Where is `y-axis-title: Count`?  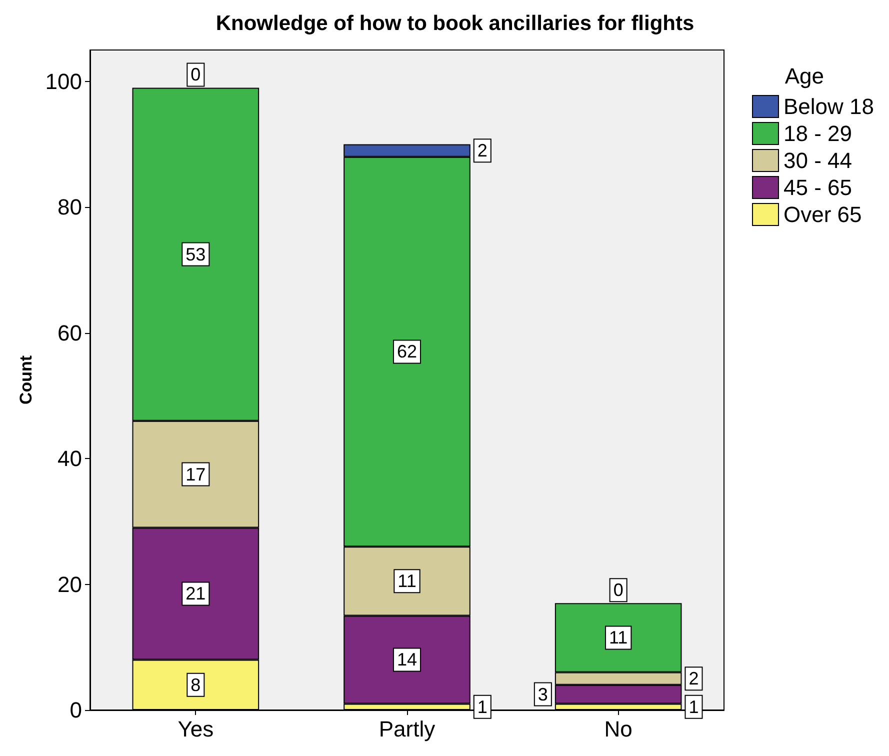 y-axis-title: Count is located at coordinates (26, 380).